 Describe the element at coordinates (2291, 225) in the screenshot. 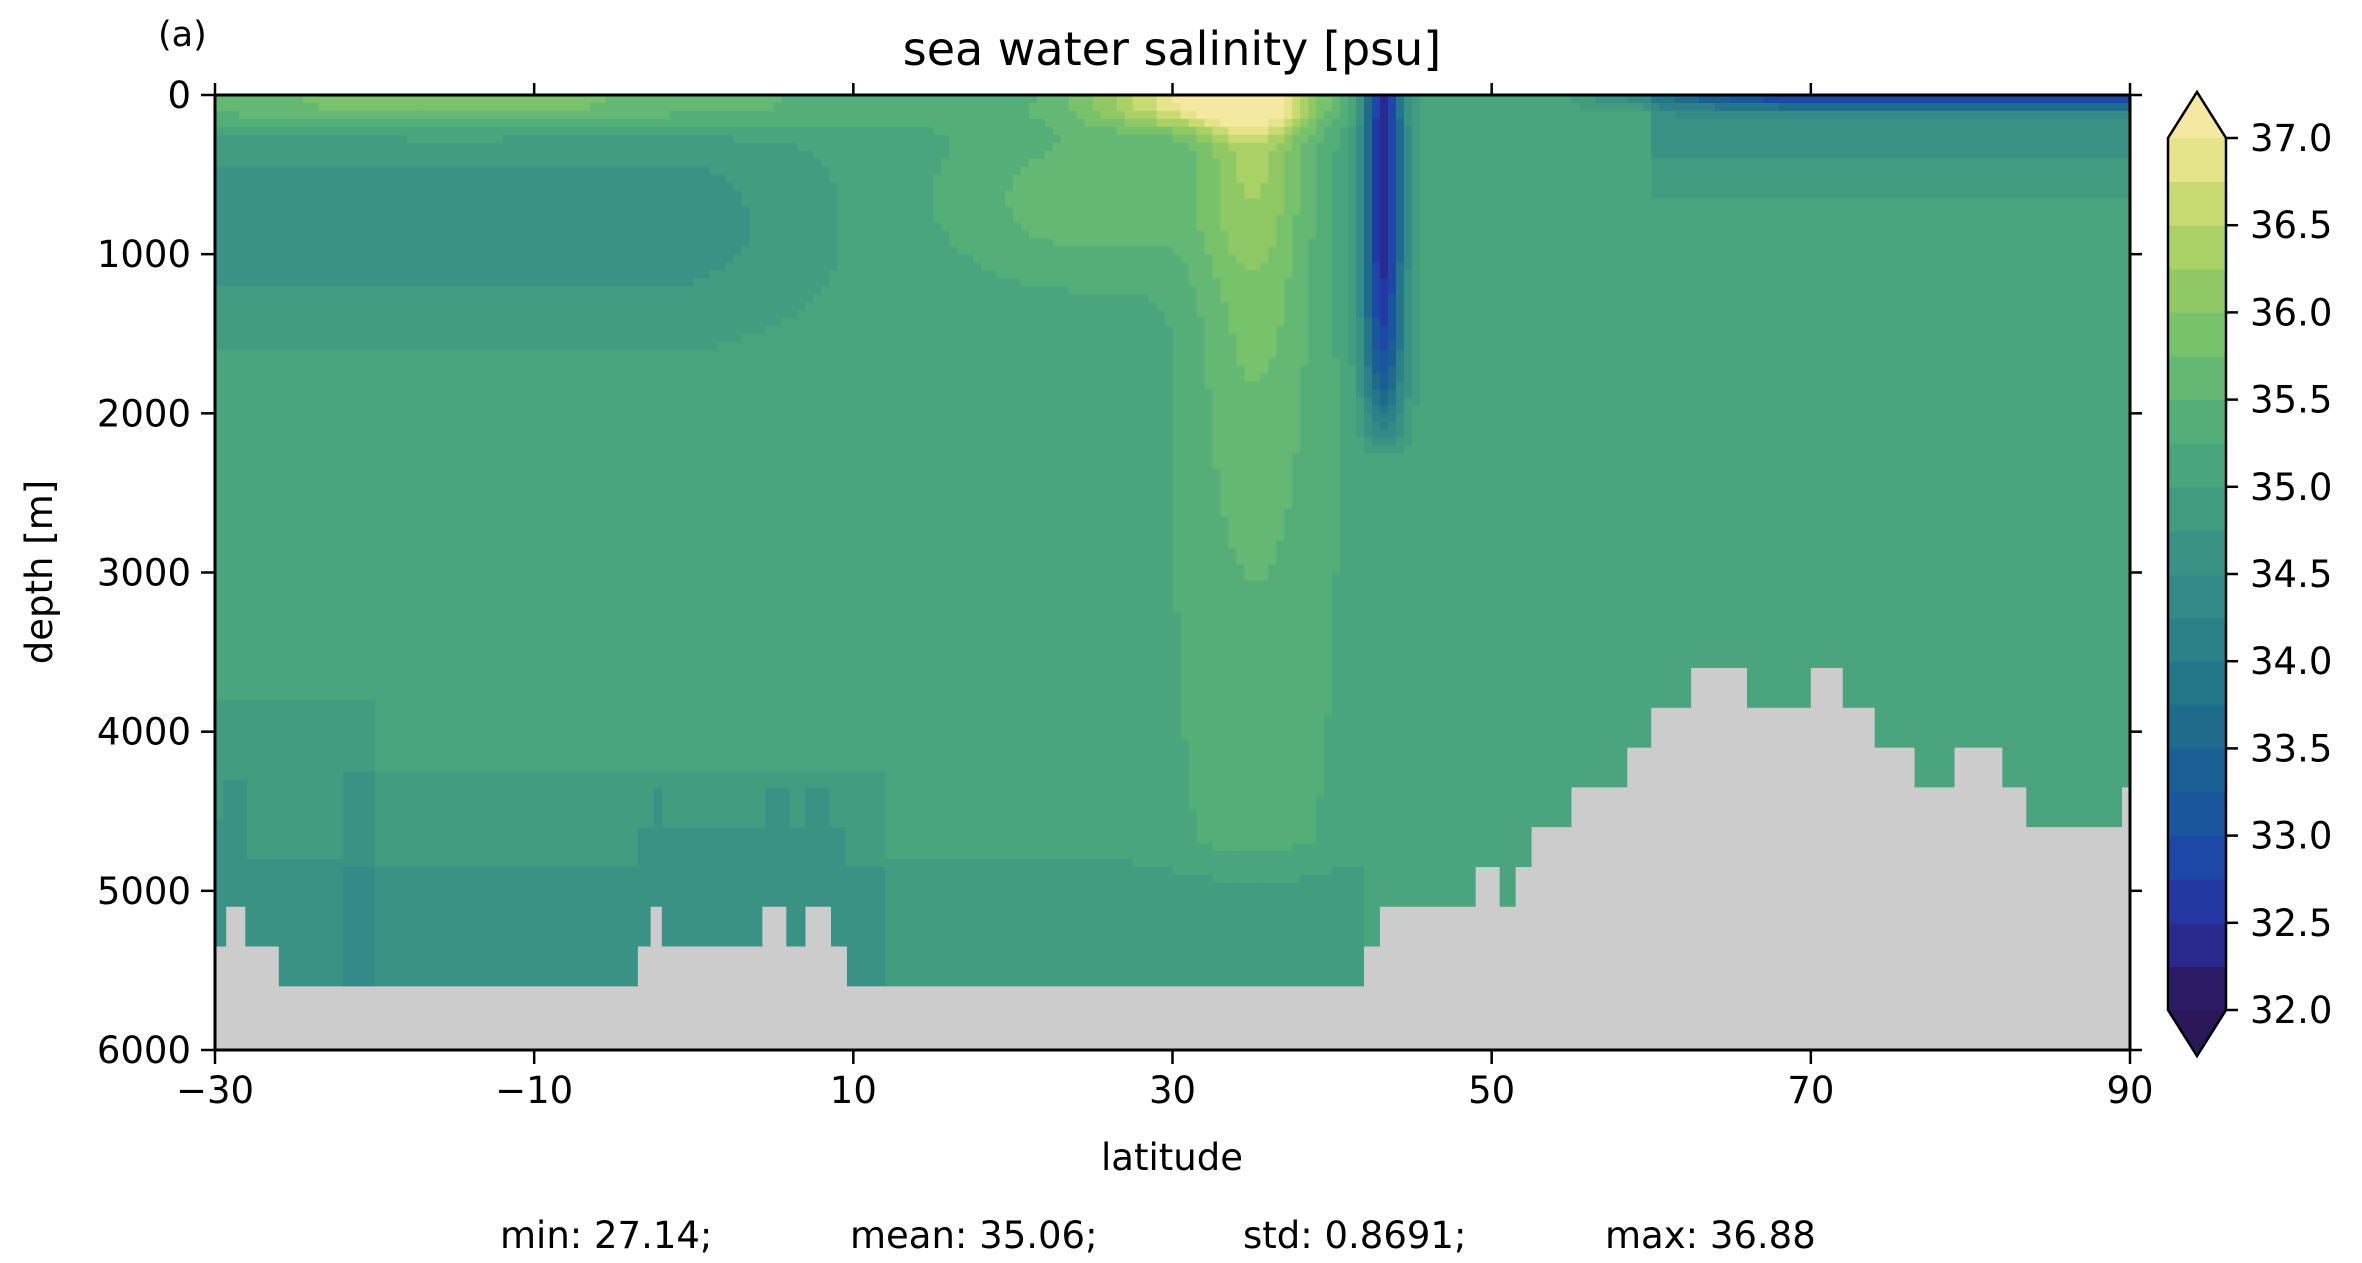

I see `colorbar-tick-label: 36.5` at that location.